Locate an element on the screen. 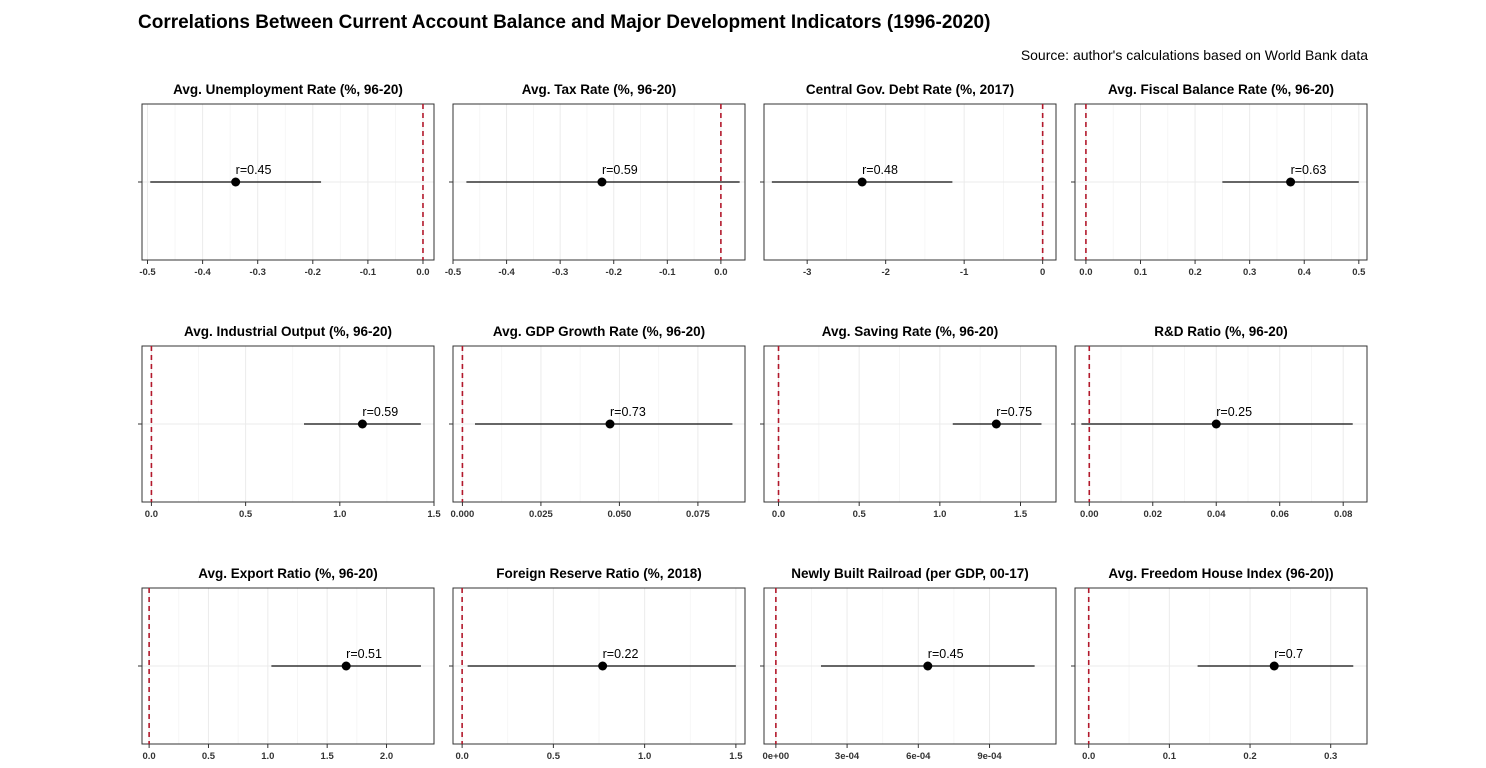  panel-title: Avg. Fiscal Balance Rate (%, 96-20) is located at coordinates (1221, 89).